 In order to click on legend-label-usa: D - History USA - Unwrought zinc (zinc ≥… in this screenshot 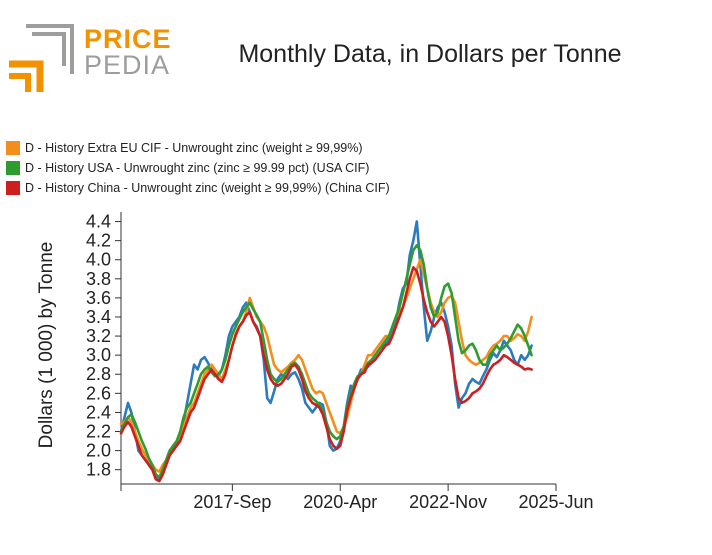, I will do `click(197, 168)`.